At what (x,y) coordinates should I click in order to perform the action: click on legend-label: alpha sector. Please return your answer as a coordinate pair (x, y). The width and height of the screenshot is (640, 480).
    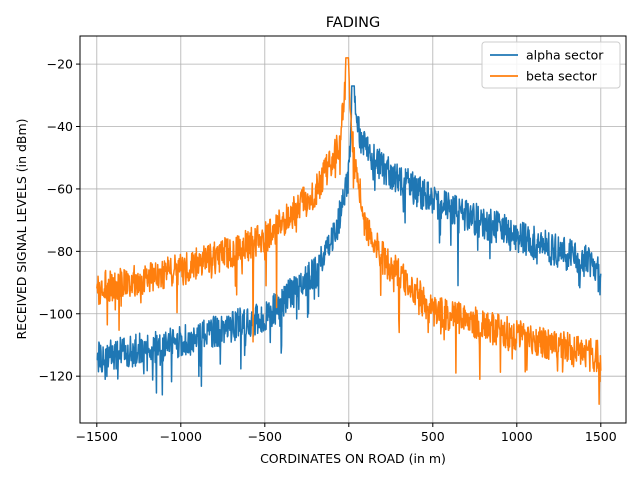
    Looking at the image, I should click on (565, 55).